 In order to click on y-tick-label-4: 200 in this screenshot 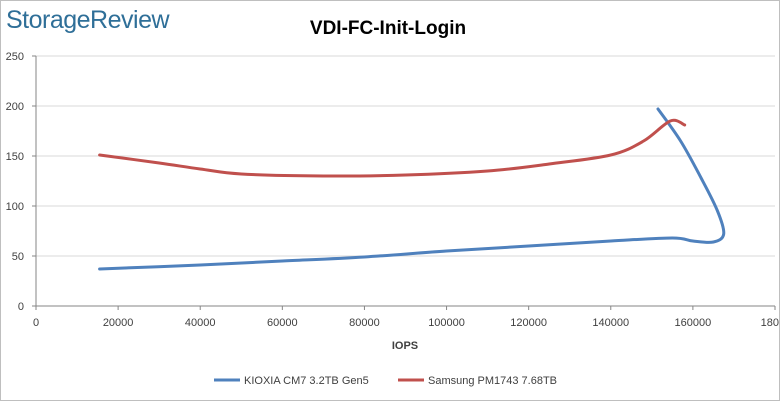, I will do `click(15, 107)`.